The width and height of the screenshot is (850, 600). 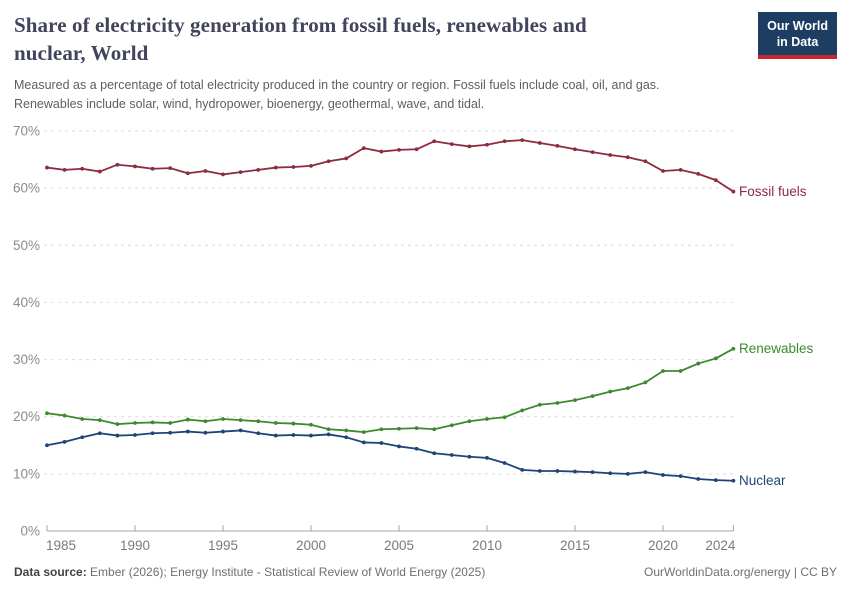 What do you see at coordinates (152, 433) in the screenshot?
I see `data-point-nuclear-1991` at bounding box center [152, 433].